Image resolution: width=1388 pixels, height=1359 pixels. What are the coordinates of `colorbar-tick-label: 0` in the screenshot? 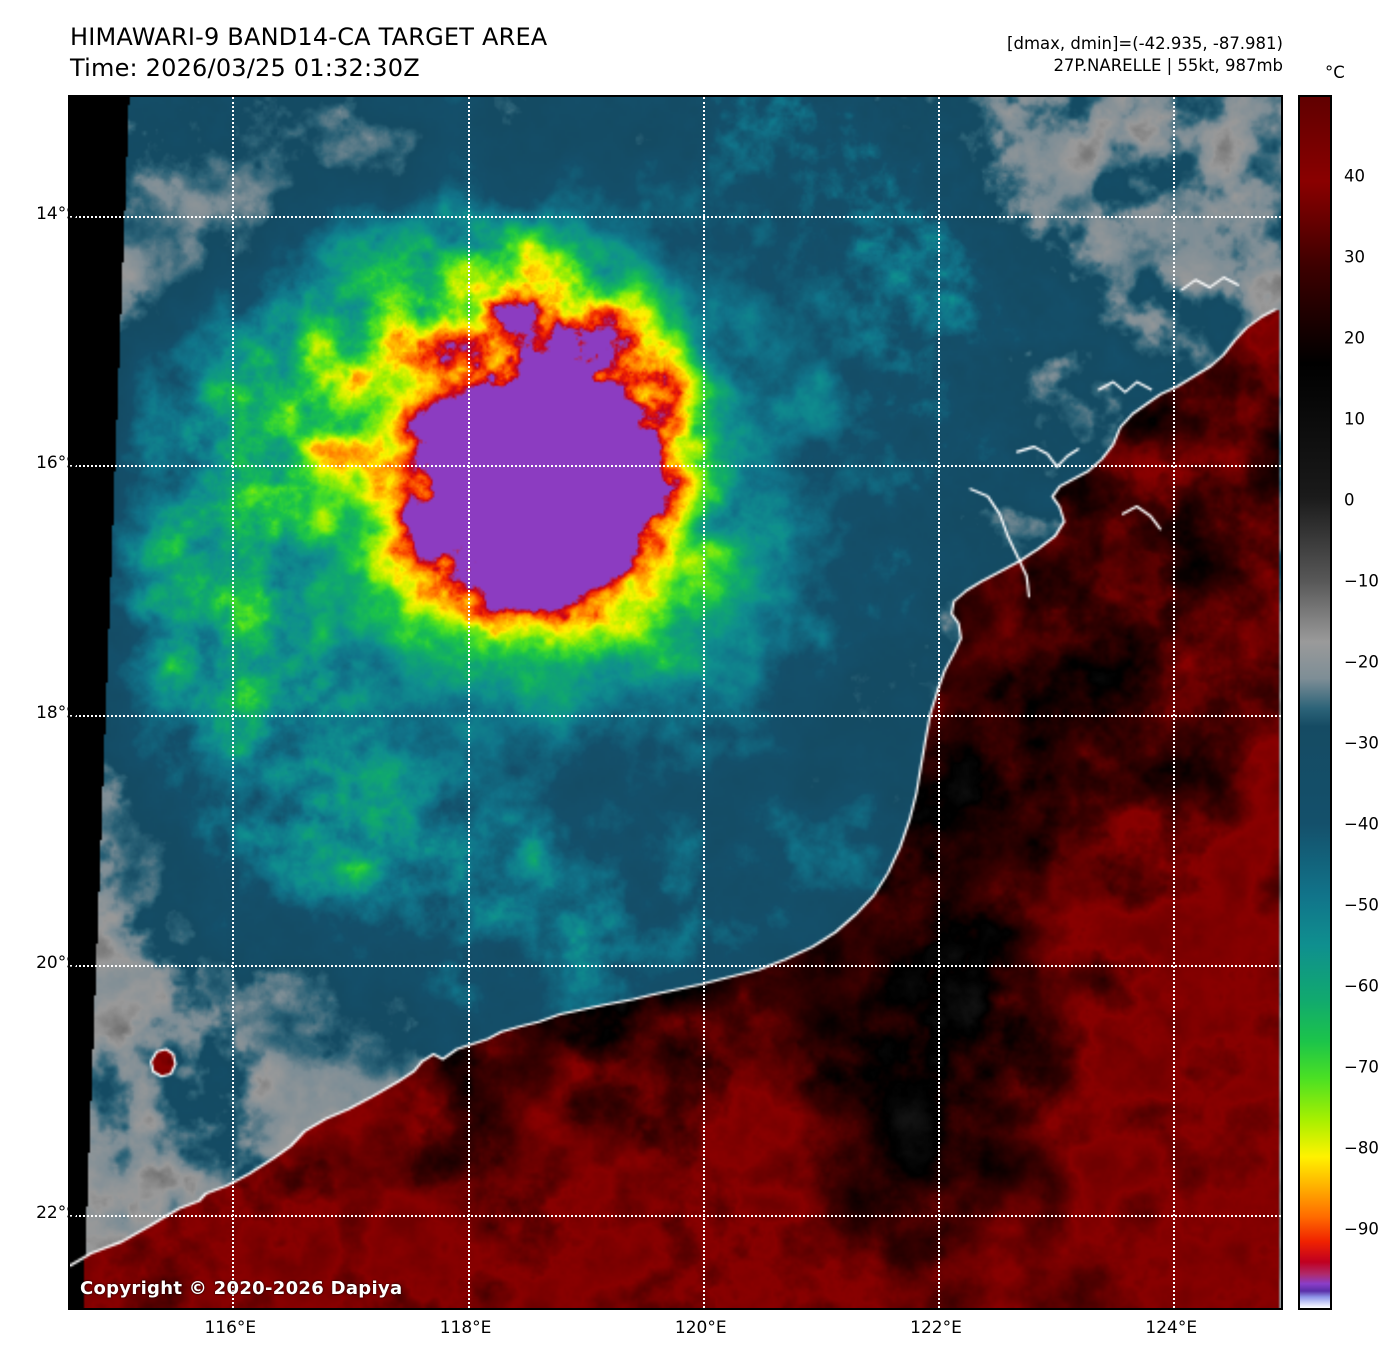 It's located at (1349, 500).